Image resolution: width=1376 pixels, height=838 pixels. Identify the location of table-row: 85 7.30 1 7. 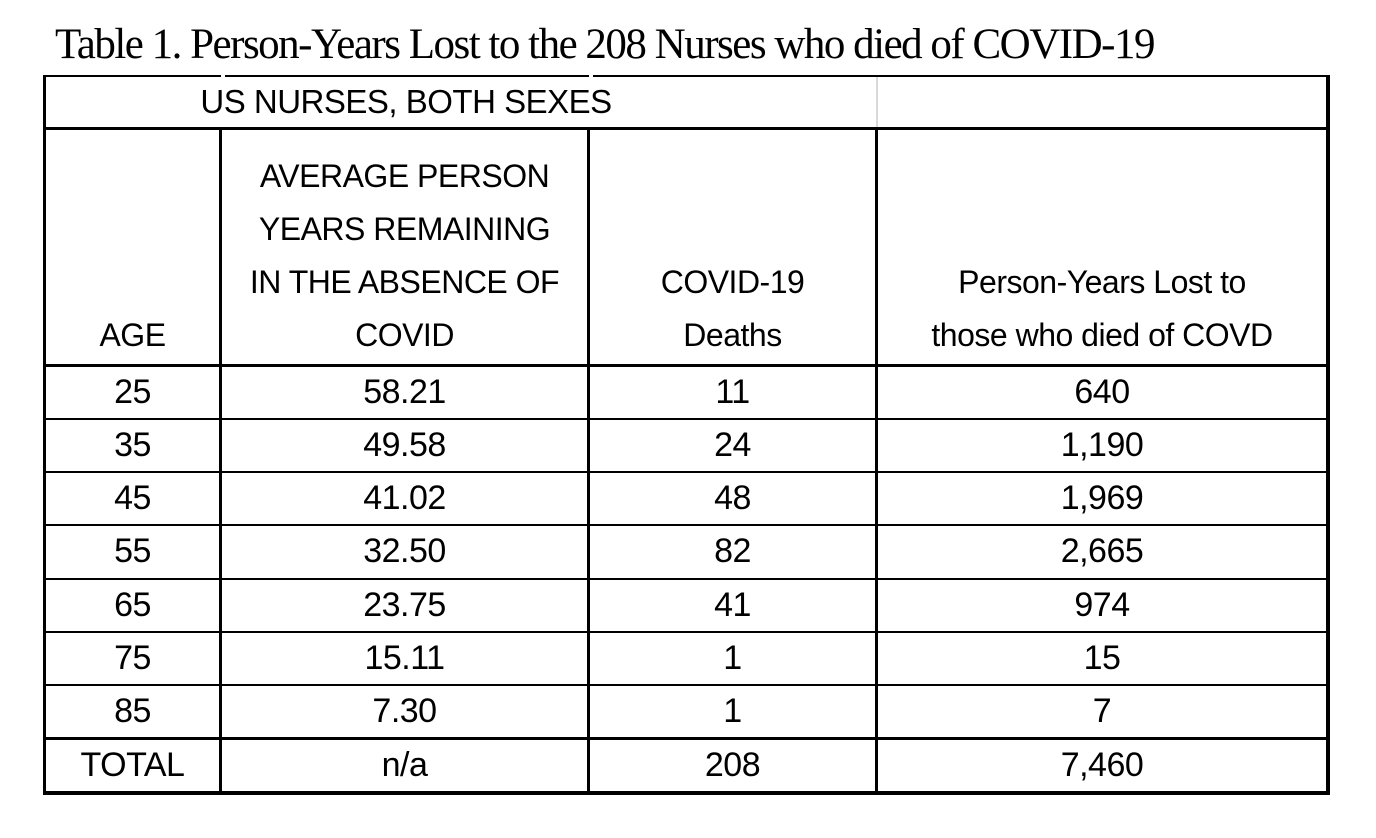
(686, 712).